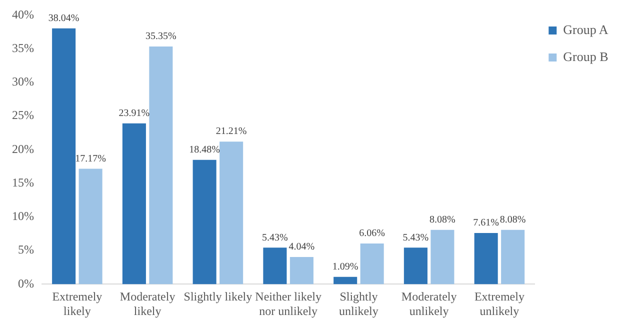 Image resolution: width=623 pixels, height=327 pixels. What do you see at coordinates (64, 18) in the screenshot?
I see `data-label: 38.04%` at bounding box center [64, 18].